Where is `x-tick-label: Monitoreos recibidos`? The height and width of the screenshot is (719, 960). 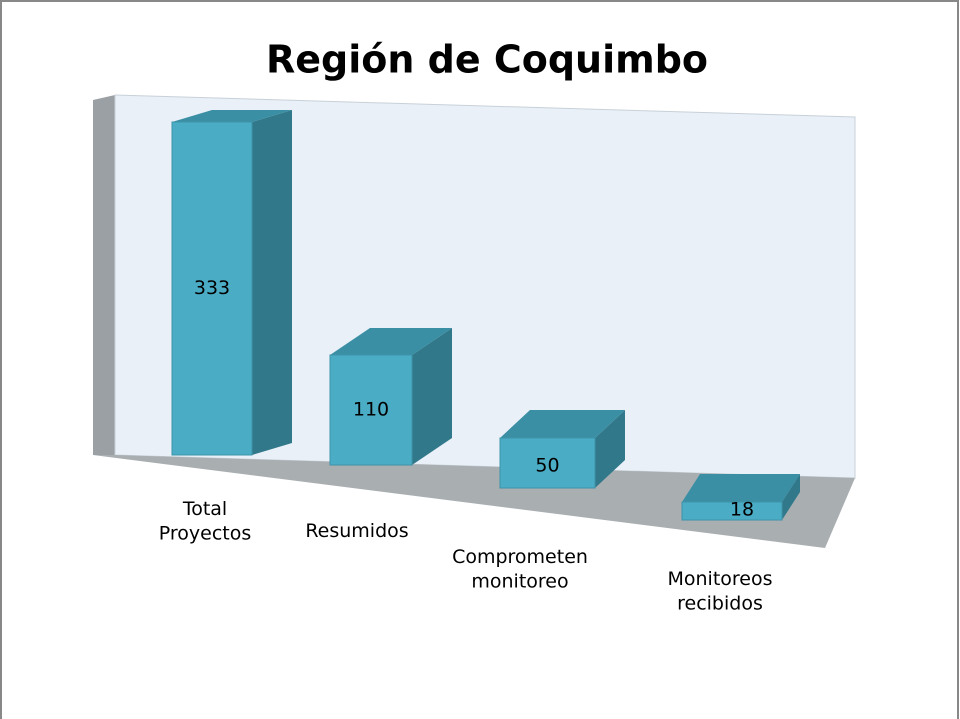 x-tick-label: Monitoreos recibidos is located at coordinates (719, 591).